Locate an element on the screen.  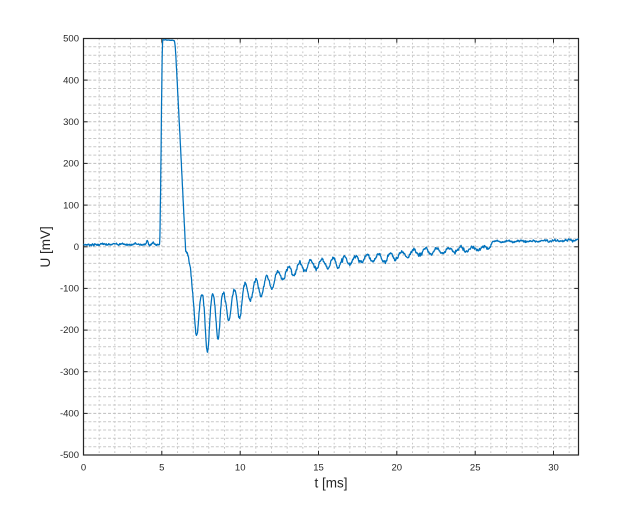
svg-text: 300 is located at coordinates (71, 122).